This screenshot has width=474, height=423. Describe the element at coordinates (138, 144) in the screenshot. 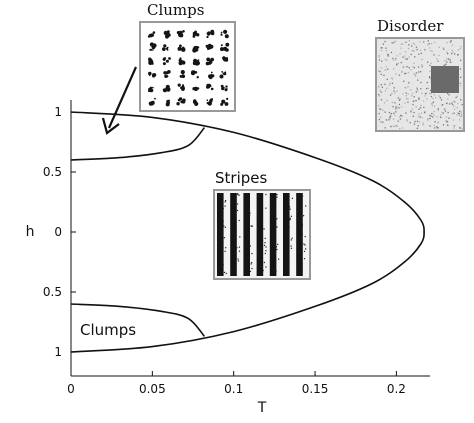

I see `clumps-boundary-top` at that location.